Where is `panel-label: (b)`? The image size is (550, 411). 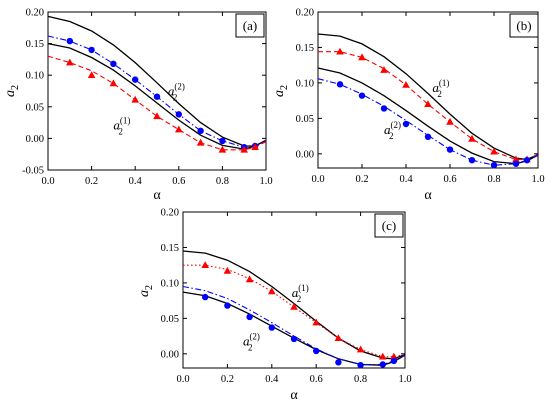 panel-label: (b) is located at coordinates (523, 25).